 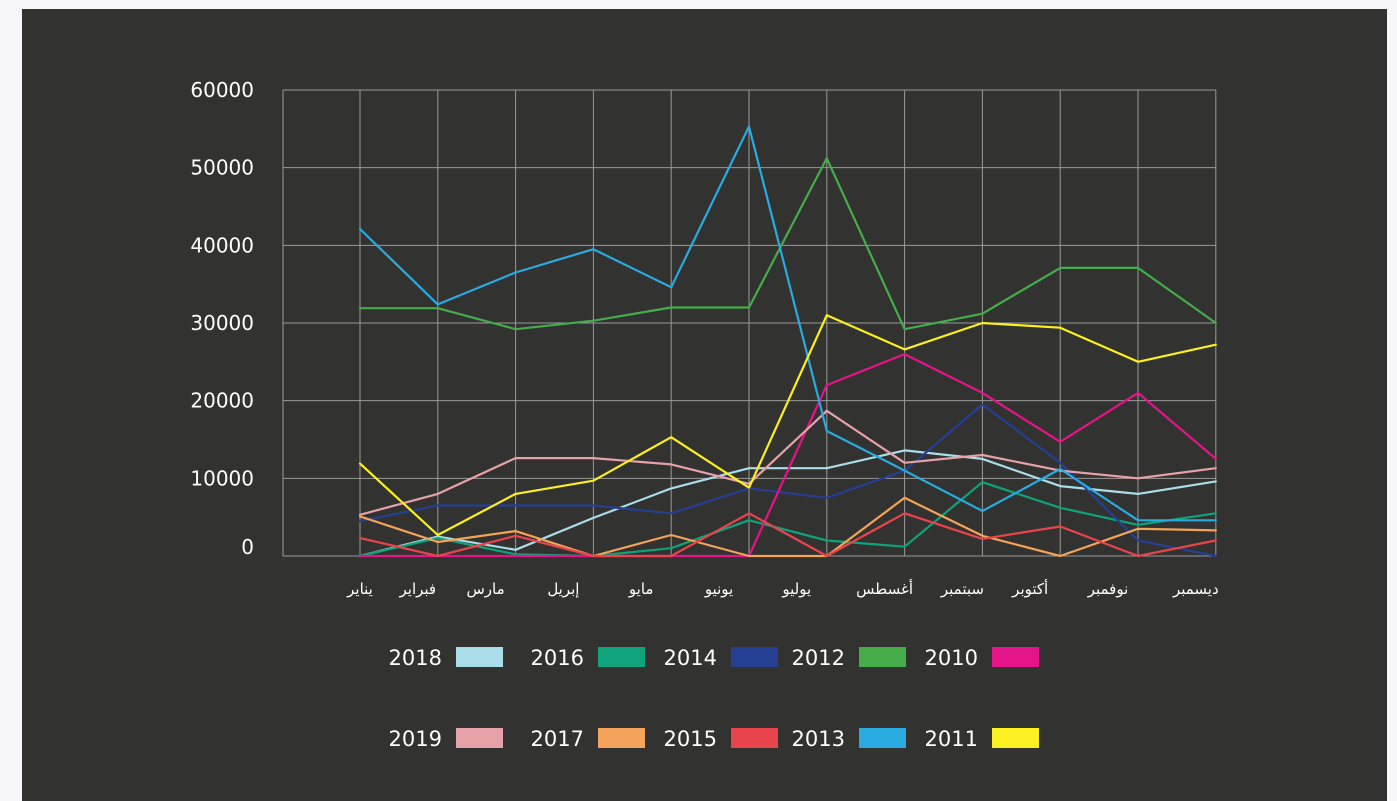 I want to click on legend-label-2011: 2011, so click(x=951, y=739).